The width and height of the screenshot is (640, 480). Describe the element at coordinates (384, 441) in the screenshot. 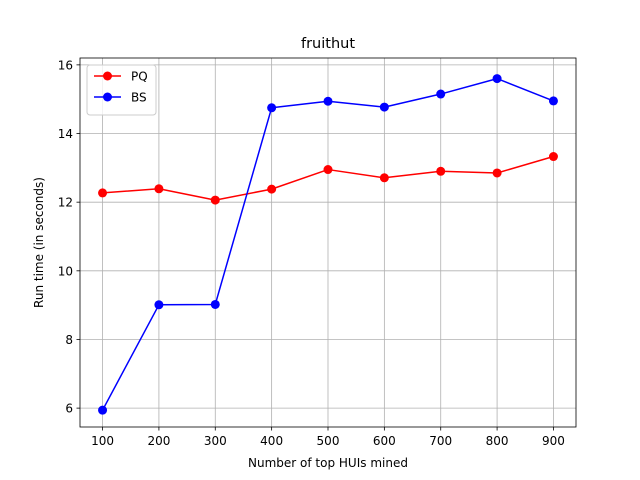

I see `x-tick-label: 600` at that location.